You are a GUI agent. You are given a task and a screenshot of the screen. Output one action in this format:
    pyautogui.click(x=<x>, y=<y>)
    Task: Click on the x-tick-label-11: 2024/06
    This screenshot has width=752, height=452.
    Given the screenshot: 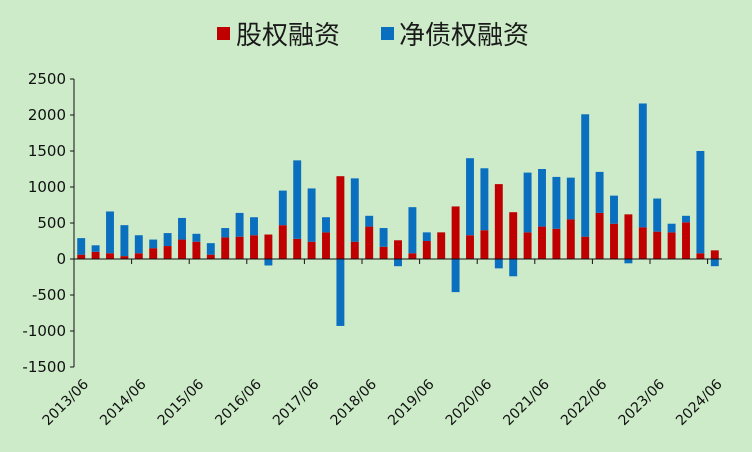 What is the action you would take?
    pyautogui.click(x=699, y=402)
    